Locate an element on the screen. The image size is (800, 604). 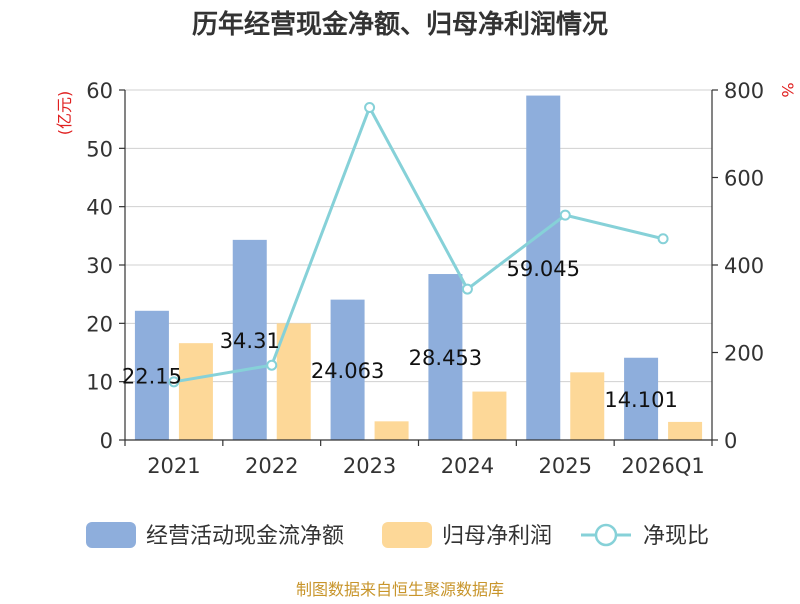
left-tick-label: 0 is located at coordinates (106, 441).